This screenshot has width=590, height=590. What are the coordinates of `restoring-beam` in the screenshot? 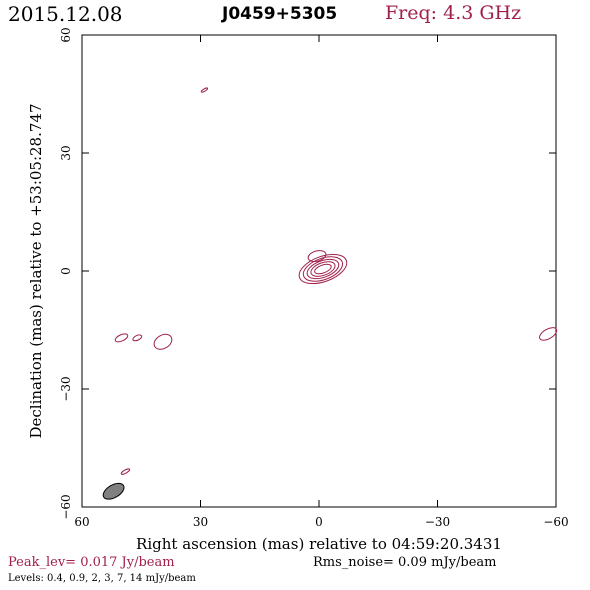 It's located at (113, 491).